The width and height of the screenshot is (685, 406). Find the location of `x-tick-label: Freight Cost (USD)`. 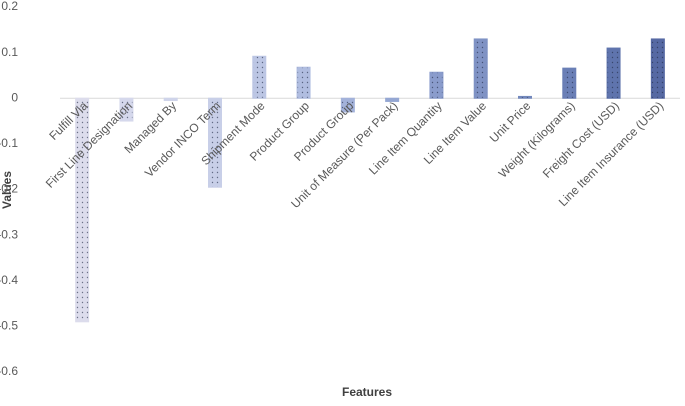

x-tick-label: Freight Cost (USD) is located at coordinates (581, 140).